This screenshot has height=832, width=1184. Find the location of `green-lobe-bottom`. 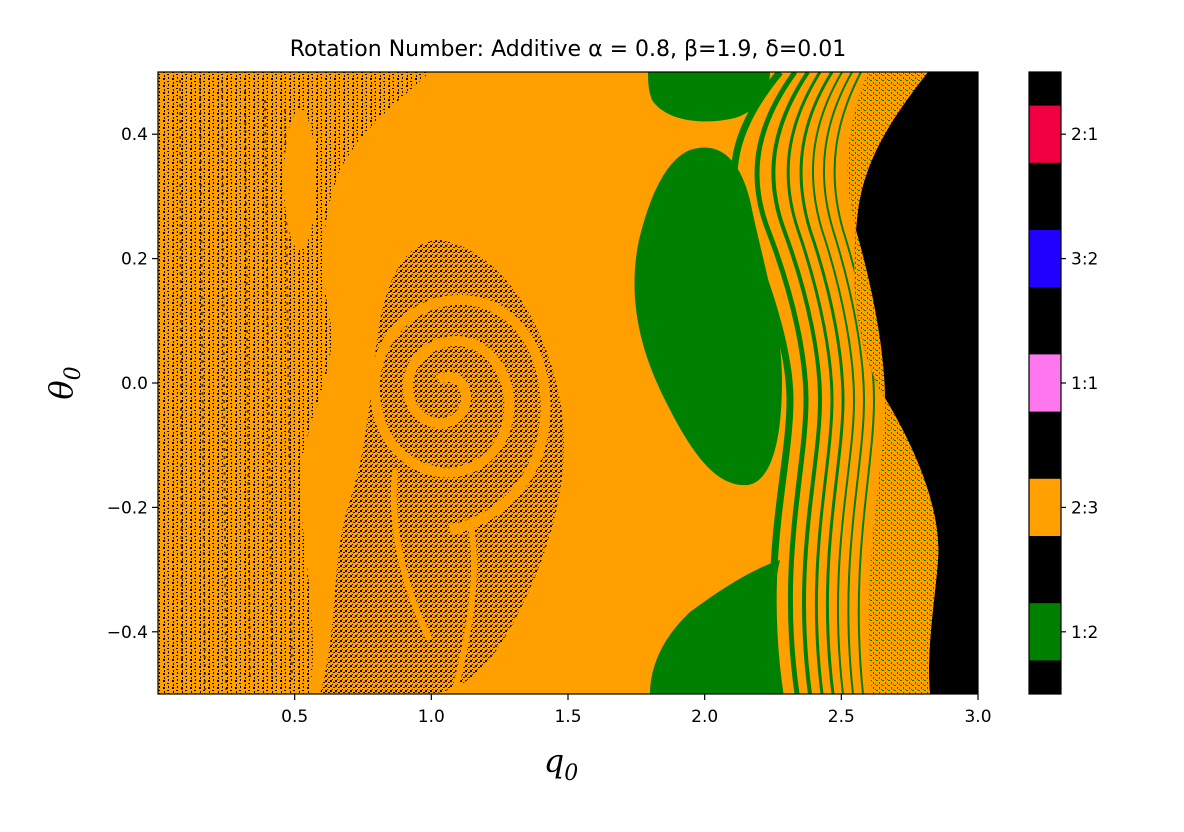

green-lobe-bottom is located at coordinates (715, 627).